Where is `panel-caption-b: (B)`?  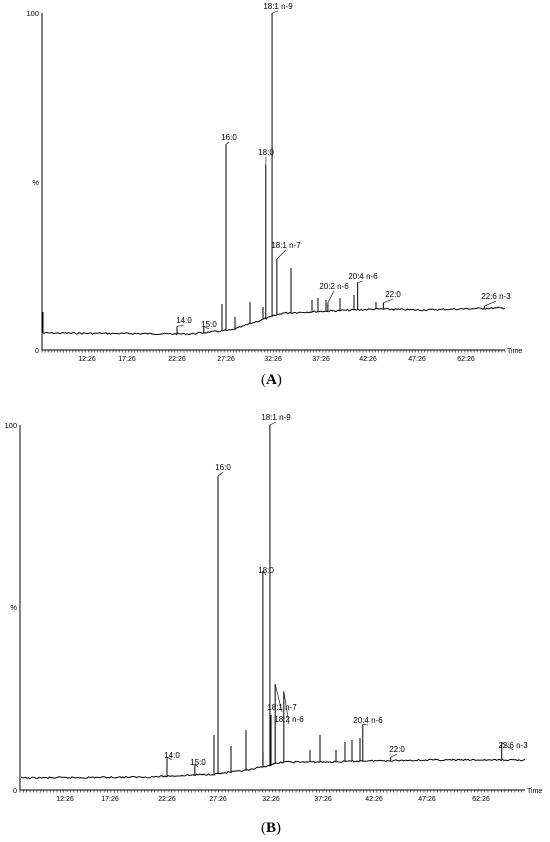
panel-caption-b: (B) is located at coordinates (271, 828).